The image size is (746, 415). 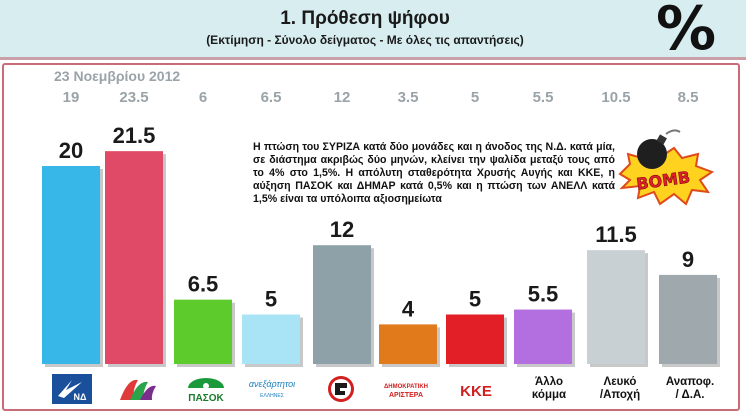 What do you see at coordinates (616, 97) in the screenshot?
I see `previous-value: 10.5` at bounding box center [616, 97].